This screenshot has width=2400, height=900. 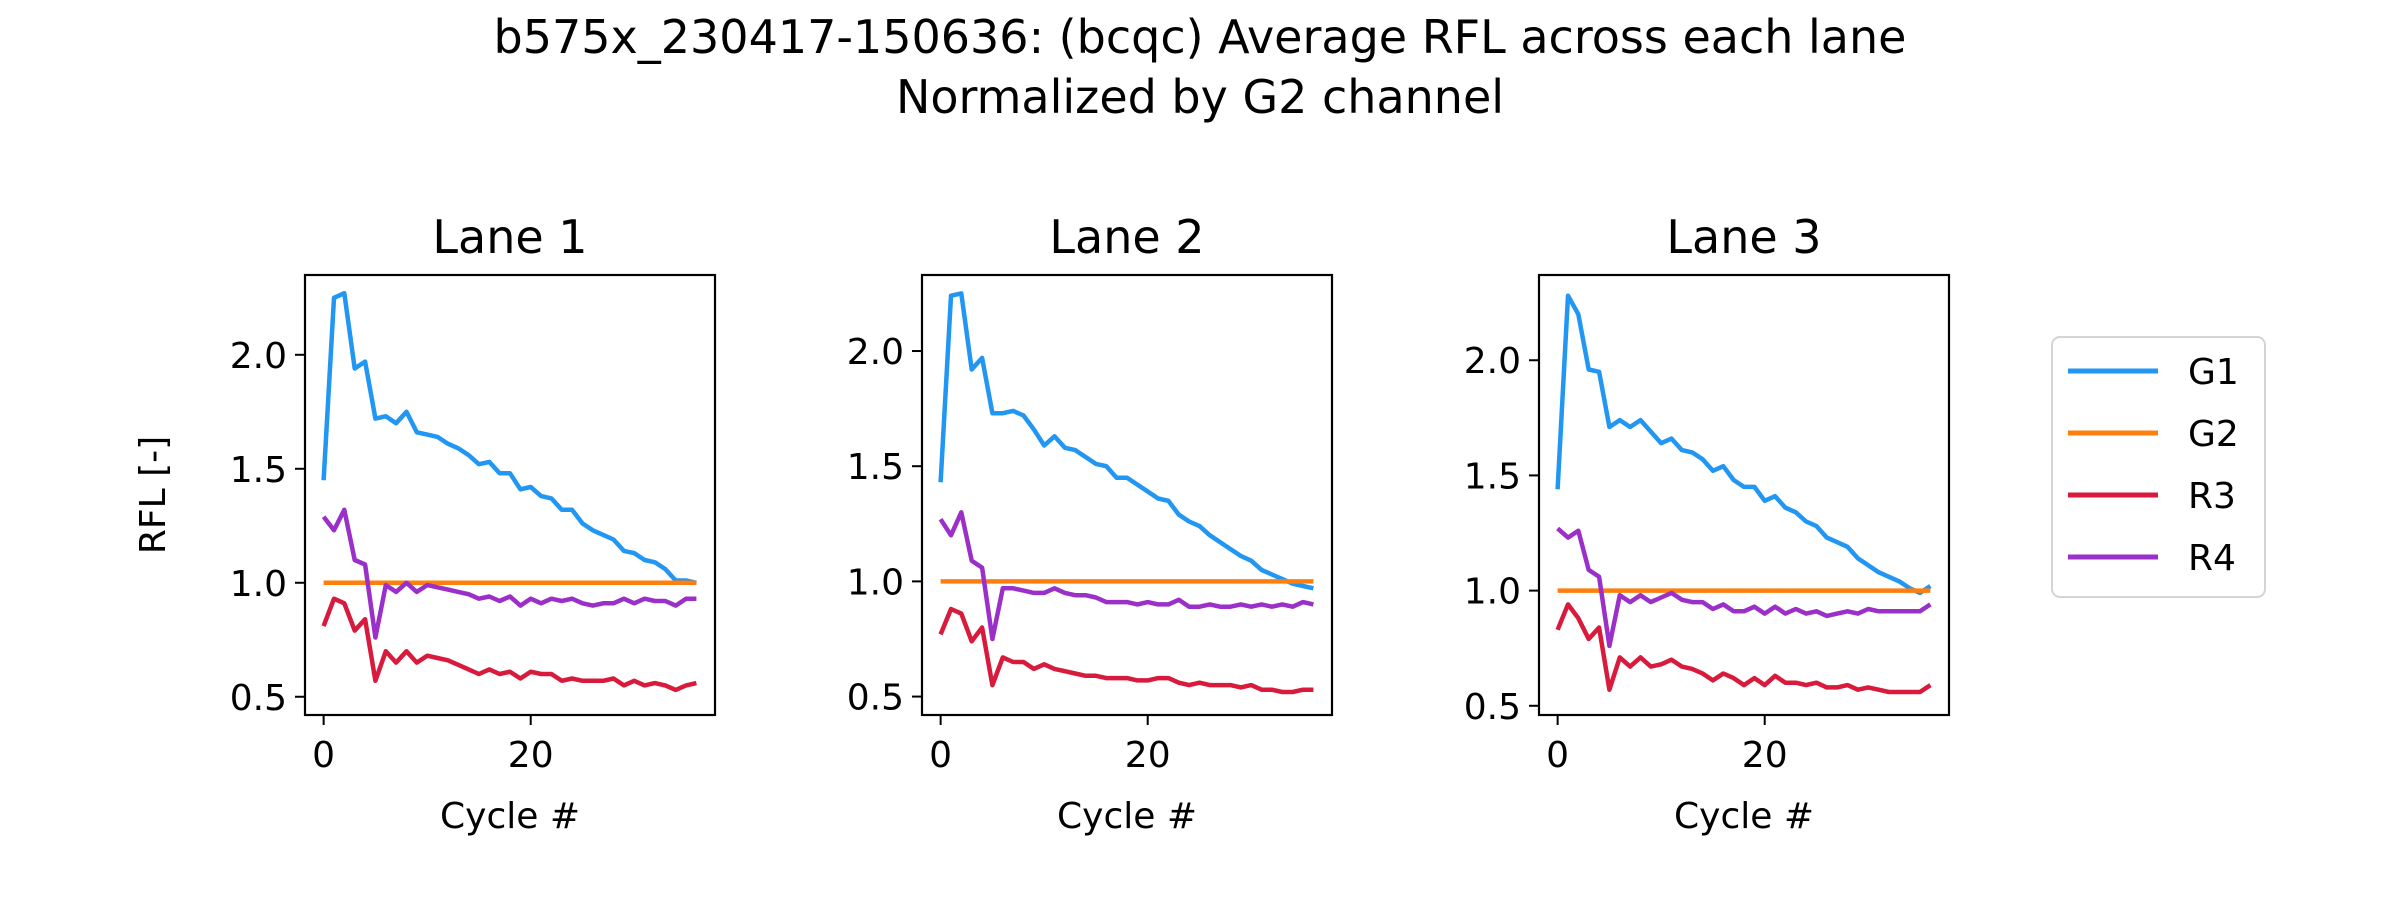 I want to click on legend-label-r3: R3, so click(x=2212, y=496).